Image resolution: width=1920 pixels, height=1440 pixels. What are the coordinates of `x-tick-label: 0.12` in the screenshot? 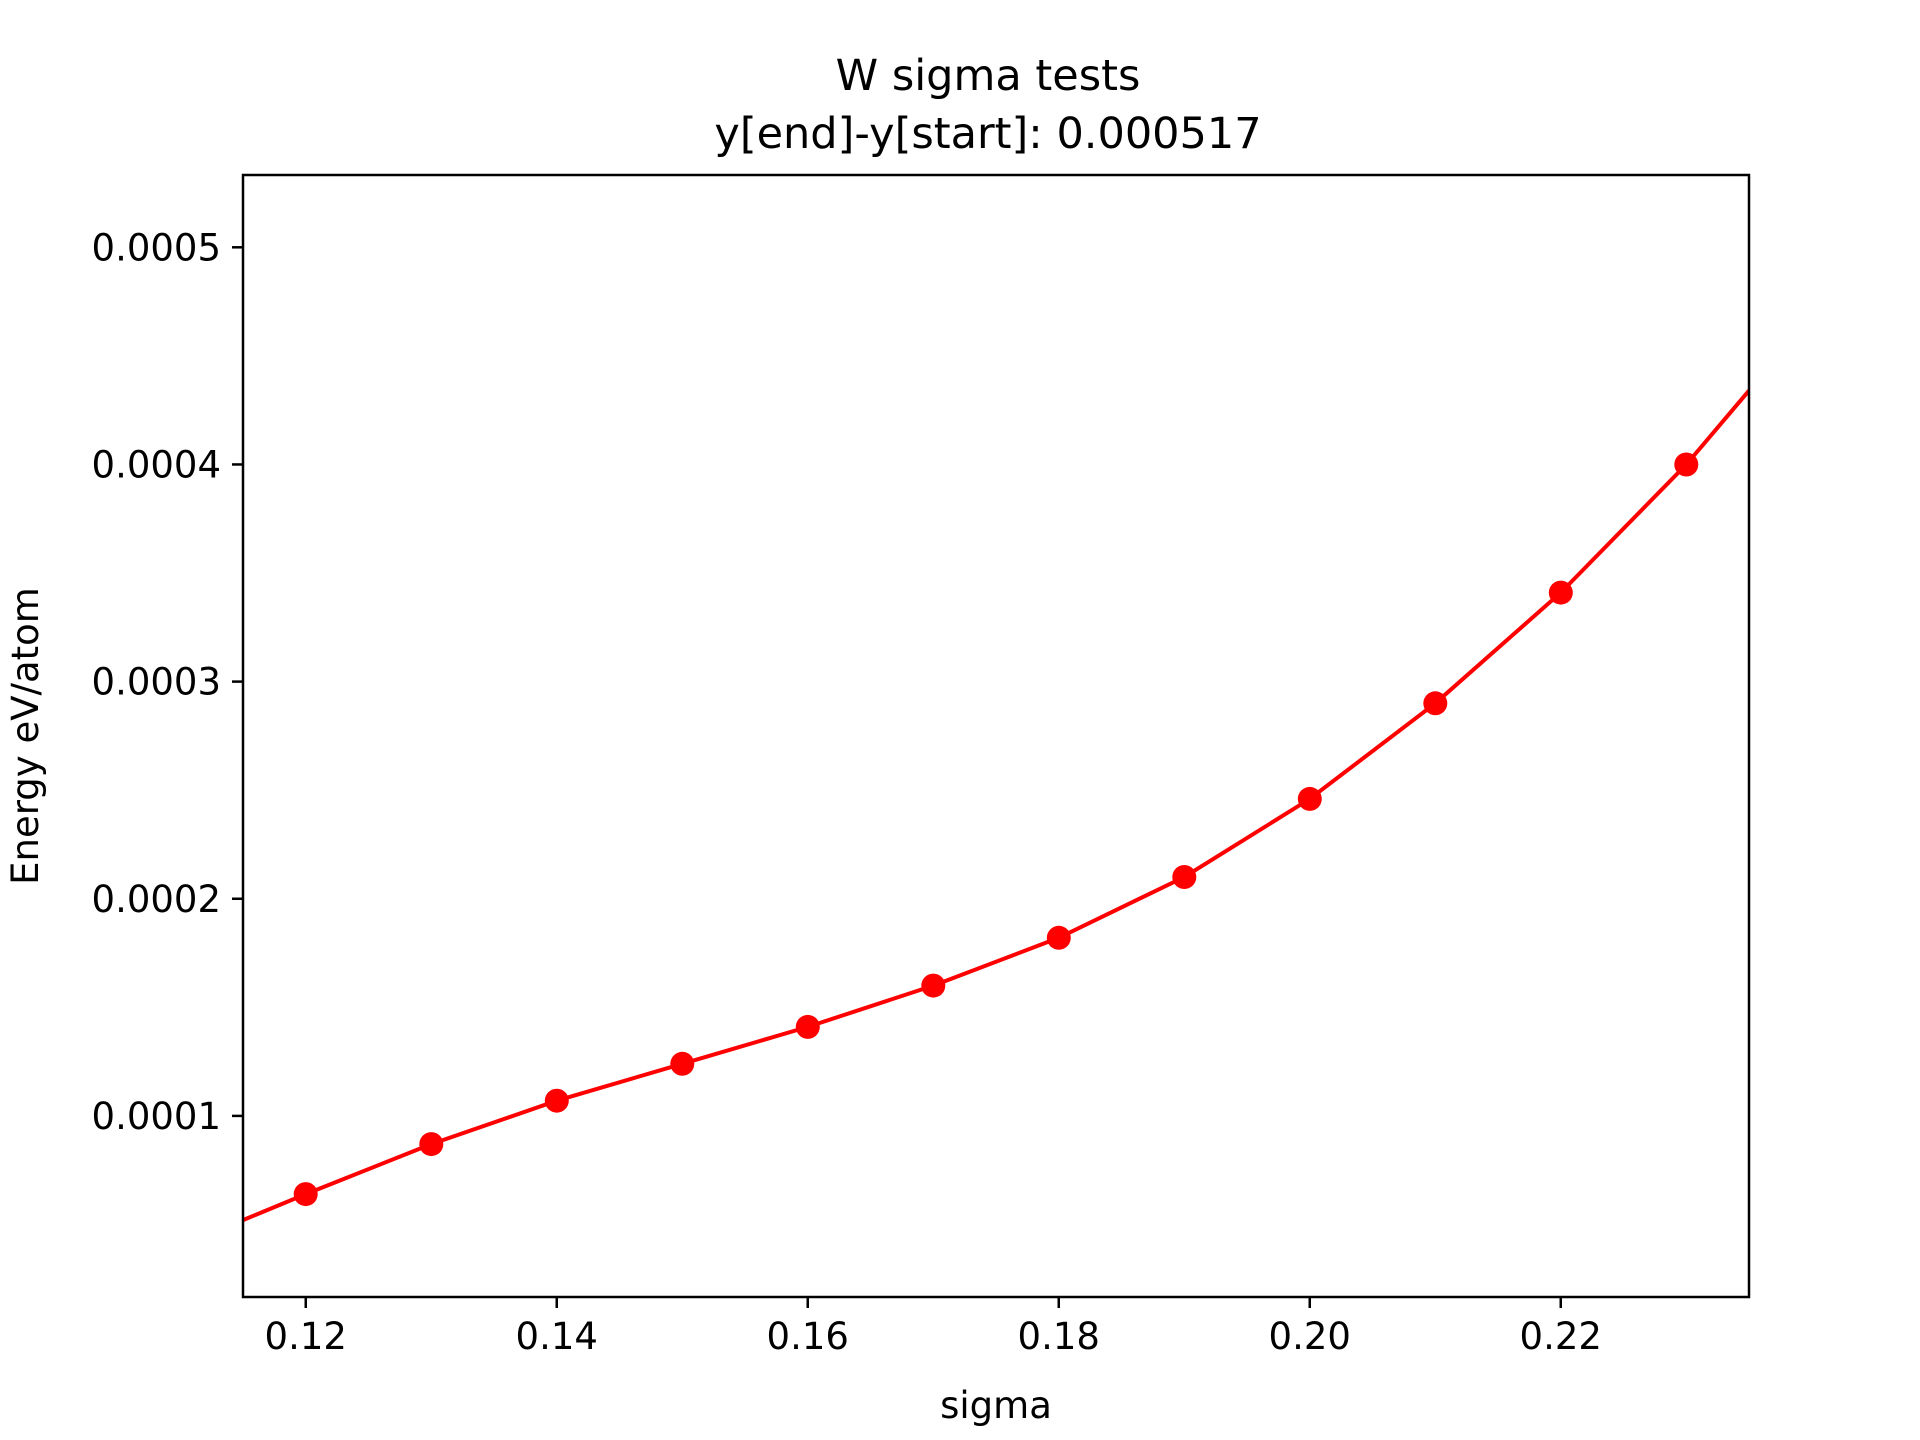 It's located at (306, 1336).